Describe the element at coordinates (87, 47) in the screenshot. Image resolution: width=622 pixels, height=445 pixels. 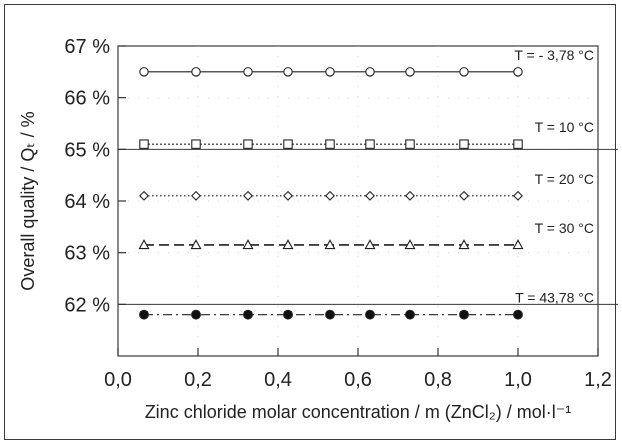
I see `y-tick-label: 67 %` at that location.